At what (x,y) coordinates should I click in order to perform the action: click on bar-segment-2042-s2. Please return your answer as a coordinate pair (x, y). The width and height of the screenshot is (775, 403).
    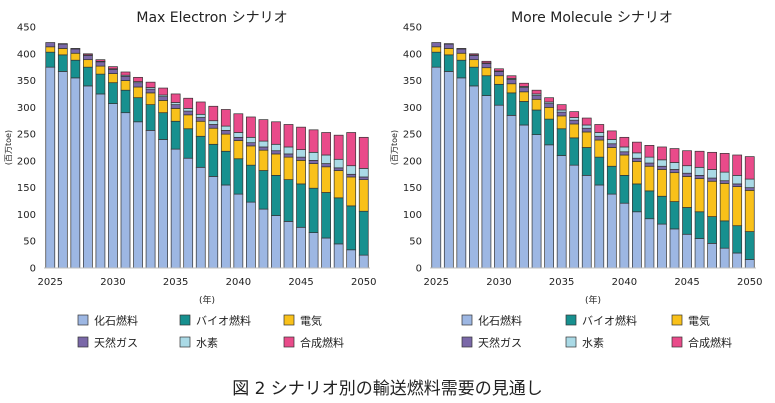
    Looking at the image, I should click on (263, 160).